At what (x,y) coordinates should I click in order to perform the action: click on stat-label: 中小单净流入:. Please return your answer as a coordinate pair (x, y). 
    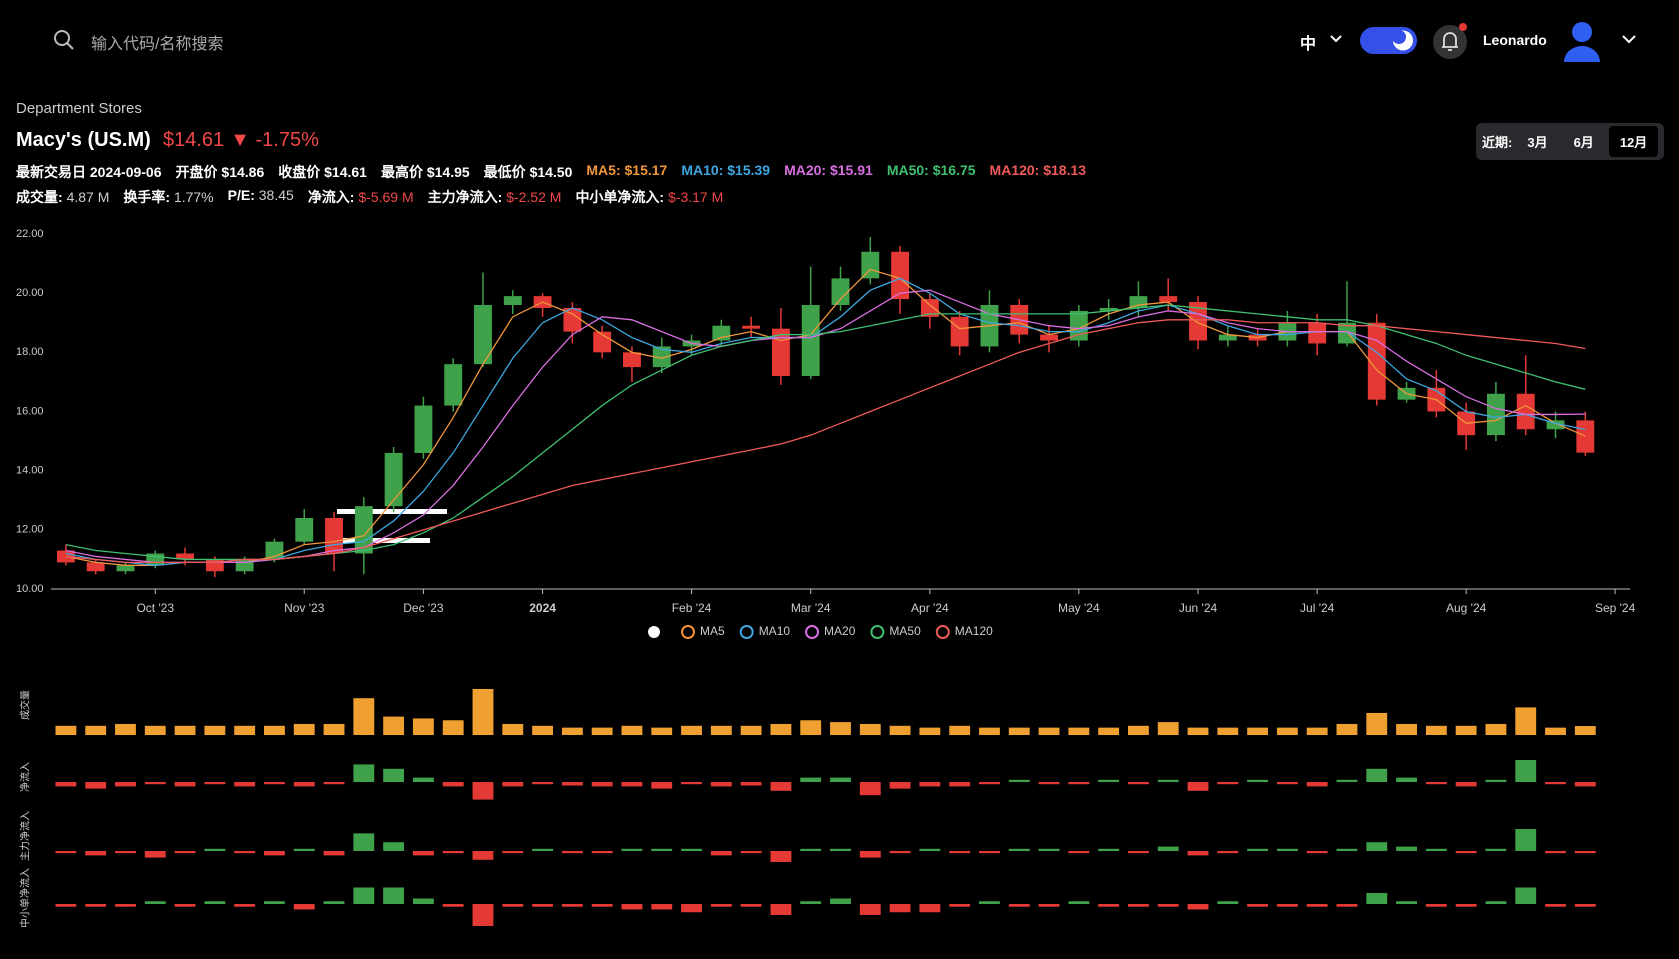
    Looking at the image, I should click on (620, 197).